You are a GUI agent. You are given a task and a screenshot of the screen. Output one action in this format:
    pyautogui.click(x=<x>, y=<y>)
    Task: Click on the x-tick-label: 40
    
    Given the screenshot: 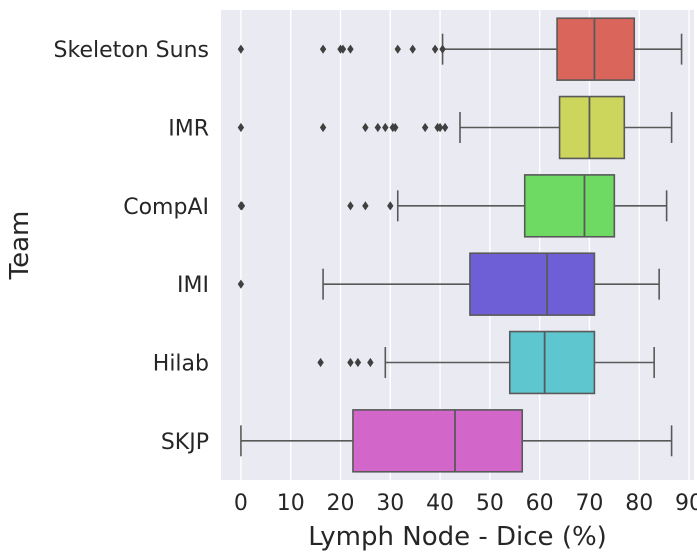 What is the action you would take?
    pyautogui.click(x=440, y=503)
    